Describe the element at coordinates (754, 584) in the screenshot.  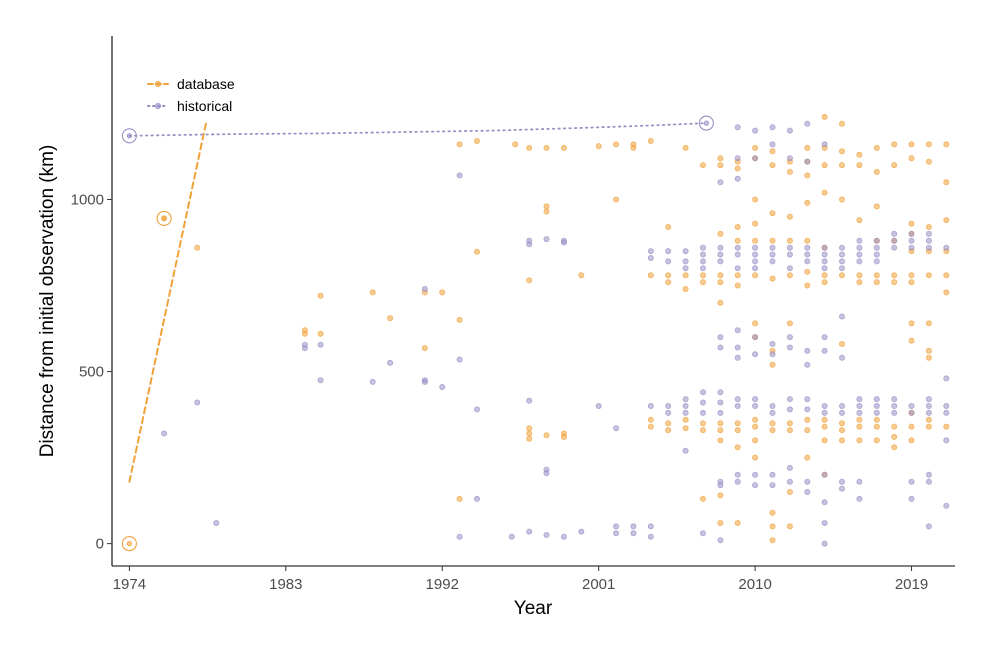
I see `x-tick-label-4: 2010` at that location.